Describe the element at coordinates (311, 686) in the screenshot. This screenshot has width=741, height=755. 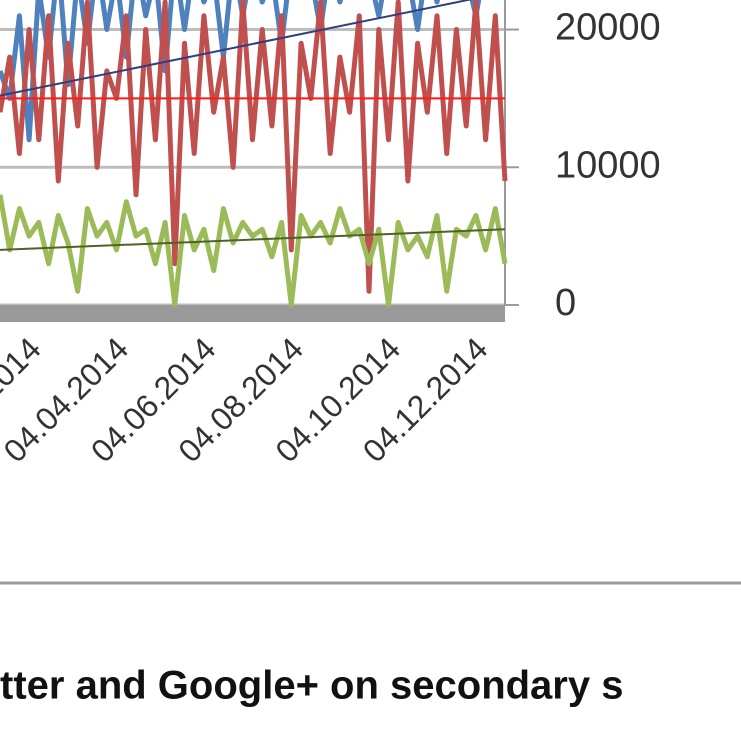
I see `caption: tter and Google+ on secondary s` at that location.